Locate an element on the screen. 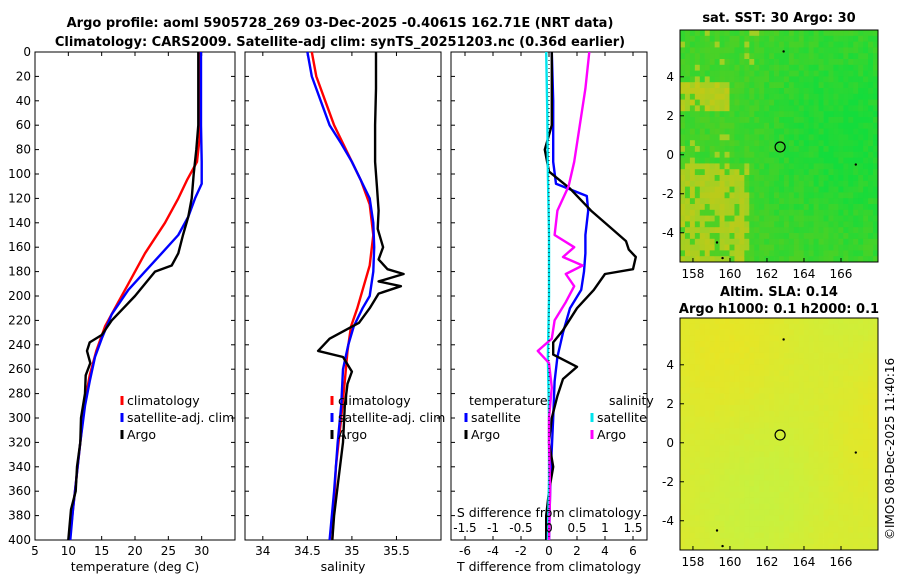  missing-data-dot is located at coordinates (717, 530).